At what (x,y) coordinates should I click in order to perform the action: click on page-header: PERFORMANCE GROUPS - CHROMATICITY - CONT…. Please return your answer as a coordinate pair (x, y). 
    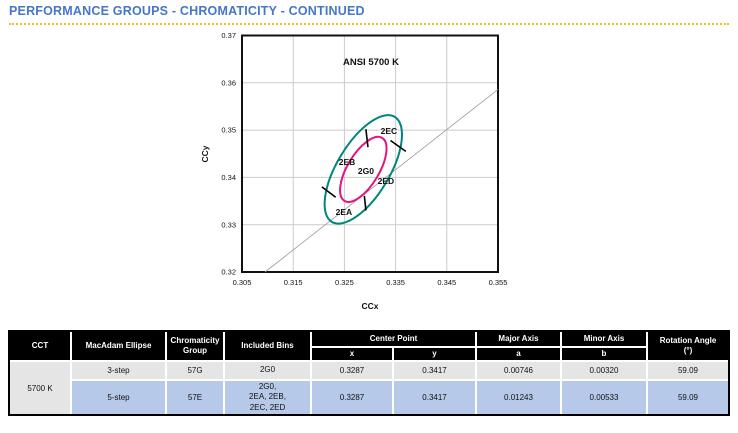
    Looking at the image, I should click on (369, 12).